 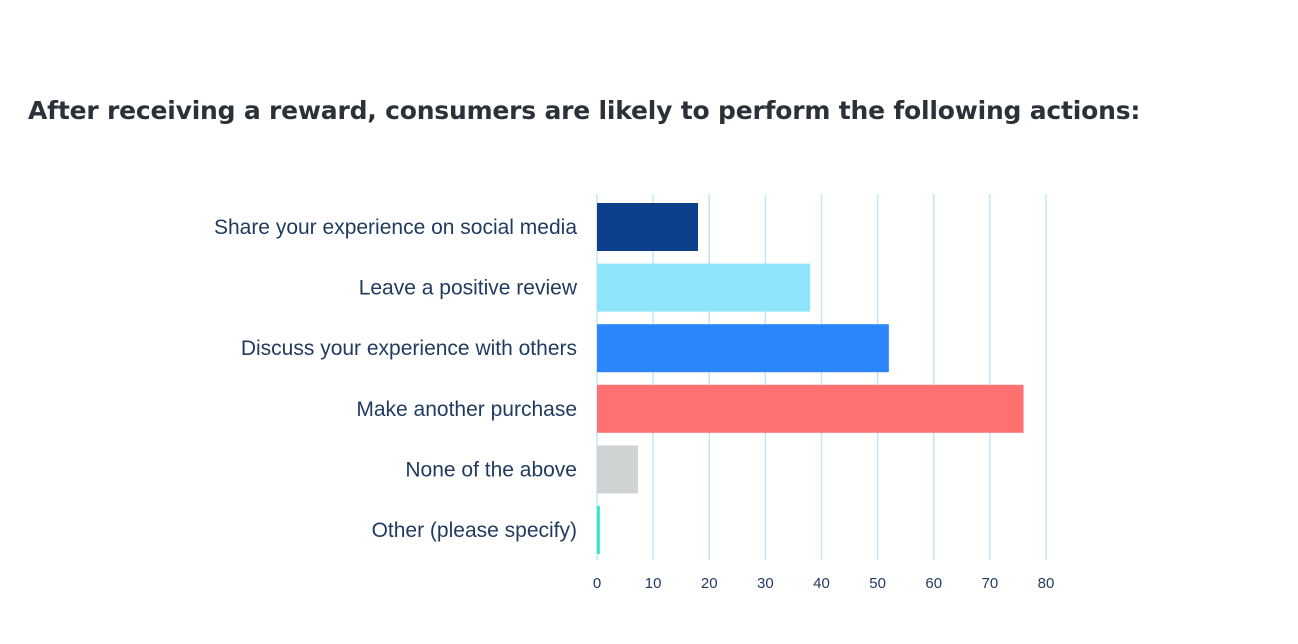 I want to click on x-tick-label: 30, so click(x=765, y=583).